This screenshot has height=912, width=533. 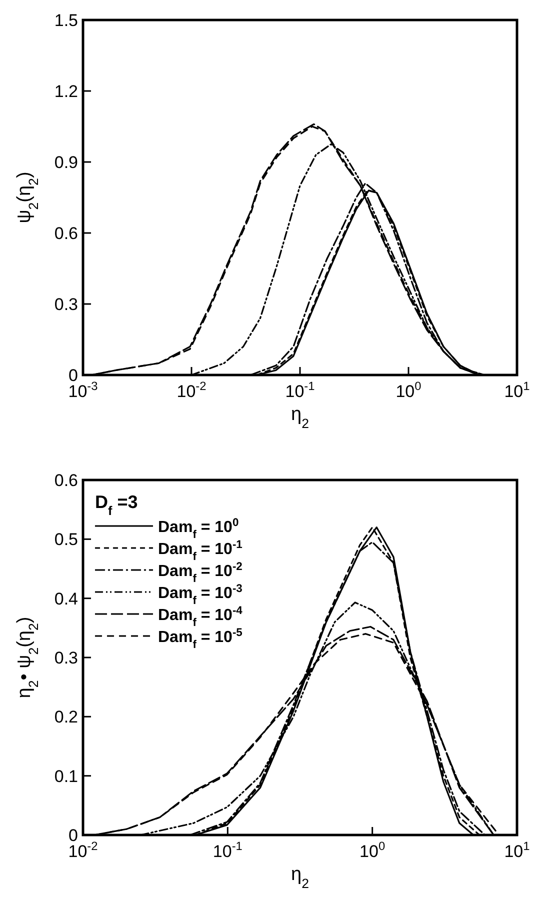 I want to click on y-tick-label: 0.4, so click(x=66, y=598).